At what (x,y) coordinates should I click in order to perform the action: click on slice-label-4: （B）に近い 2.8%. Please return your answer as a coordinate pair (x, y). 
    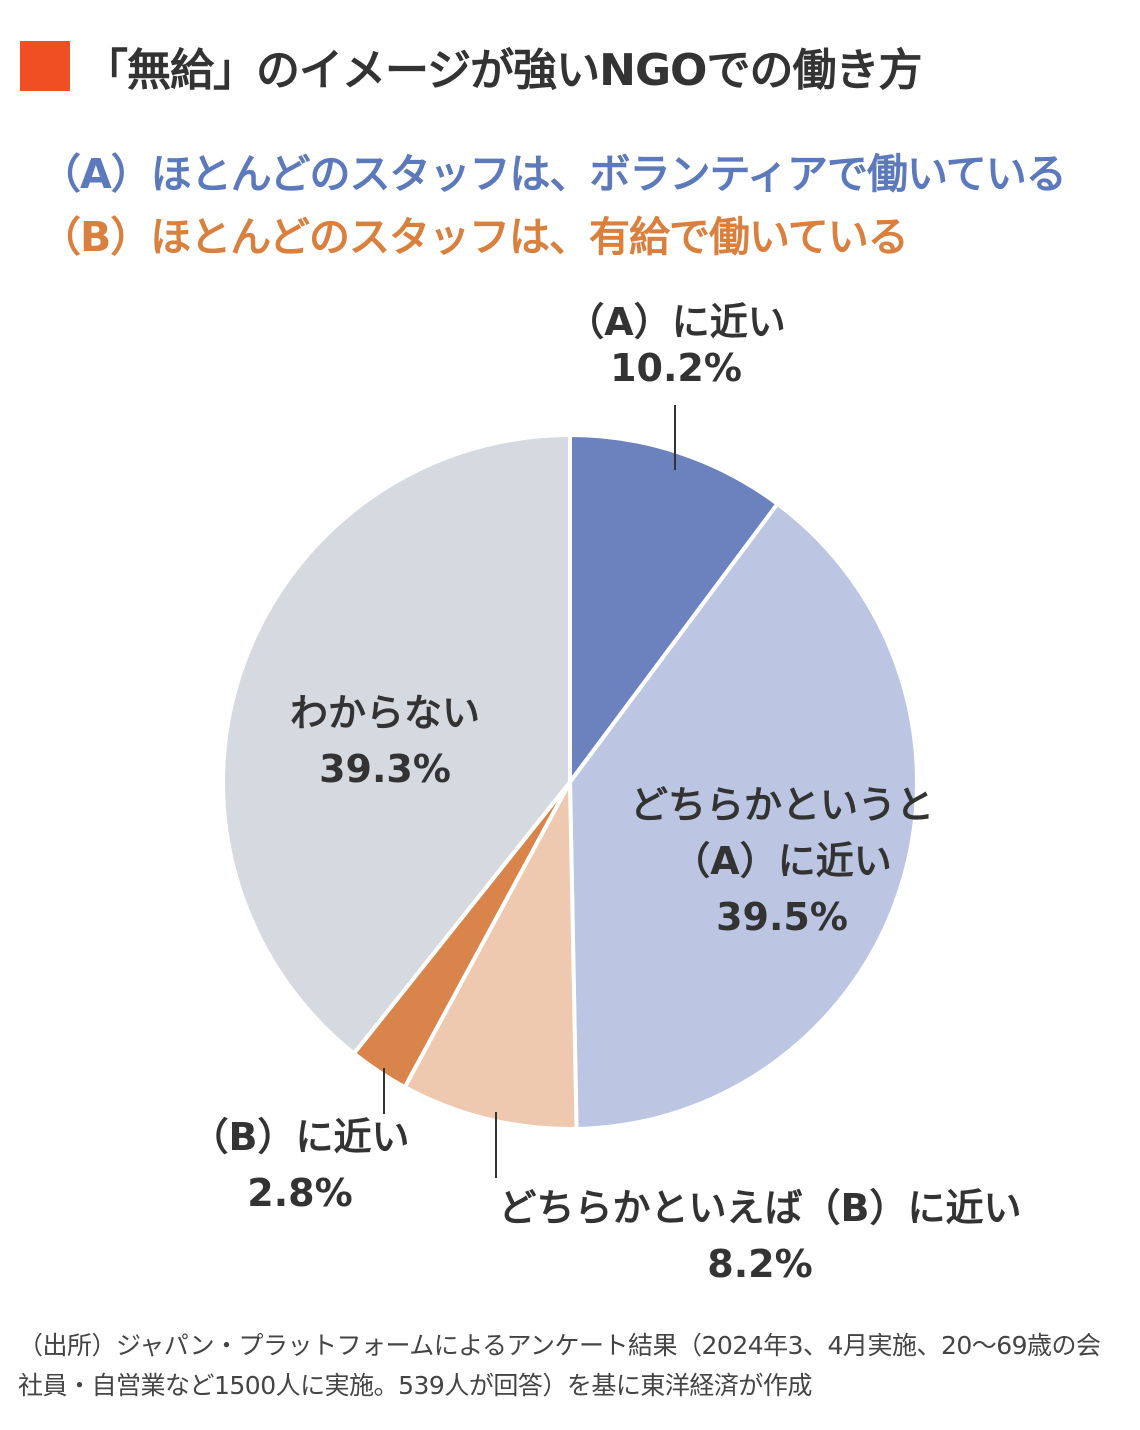
    Looking at the image, I should click on (300, 1165).